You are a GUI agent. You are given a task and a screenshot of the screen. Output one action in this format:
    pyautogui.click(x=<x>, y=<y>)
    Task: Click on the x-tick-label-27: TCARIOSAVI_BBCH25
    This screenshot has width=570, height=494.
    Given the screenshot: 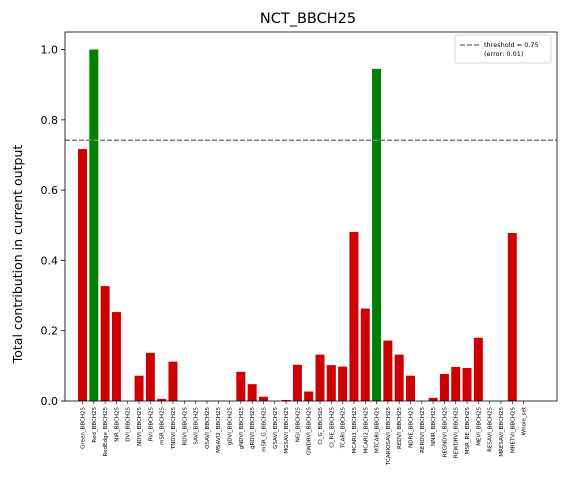 What is the action you would take?
    pyautogui.click(x=389, y=436)
    